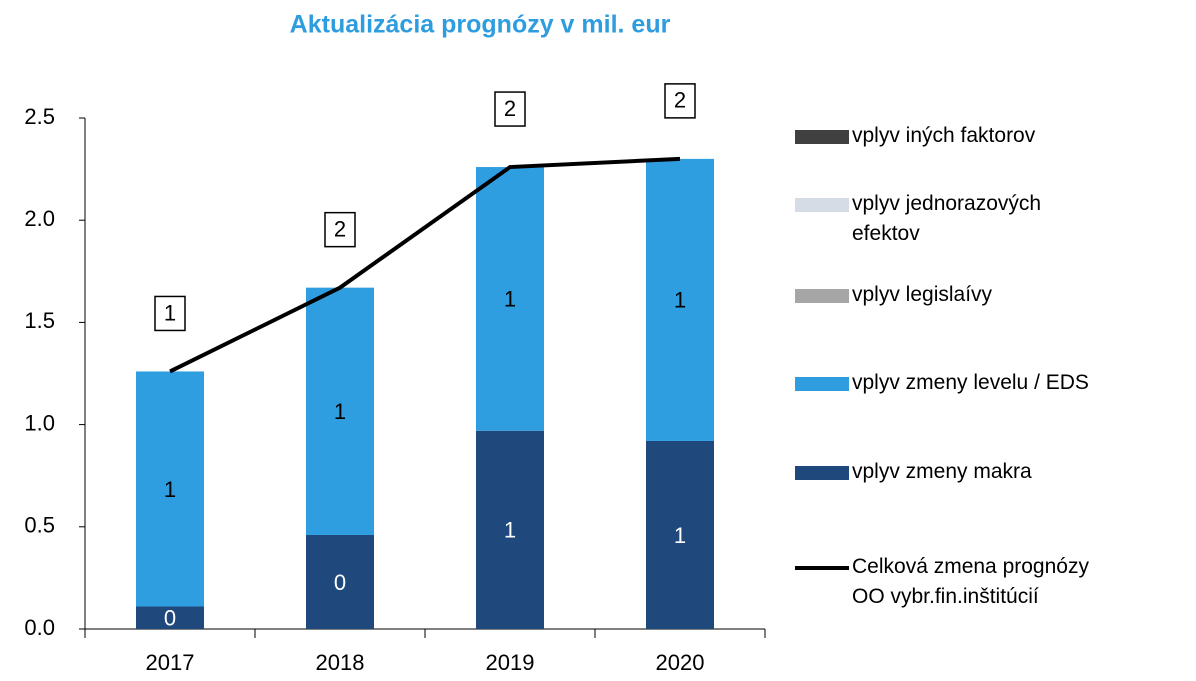 The image size is (1196, 681). I want to click on y-tick-label: 1.0, so click(39, 422).